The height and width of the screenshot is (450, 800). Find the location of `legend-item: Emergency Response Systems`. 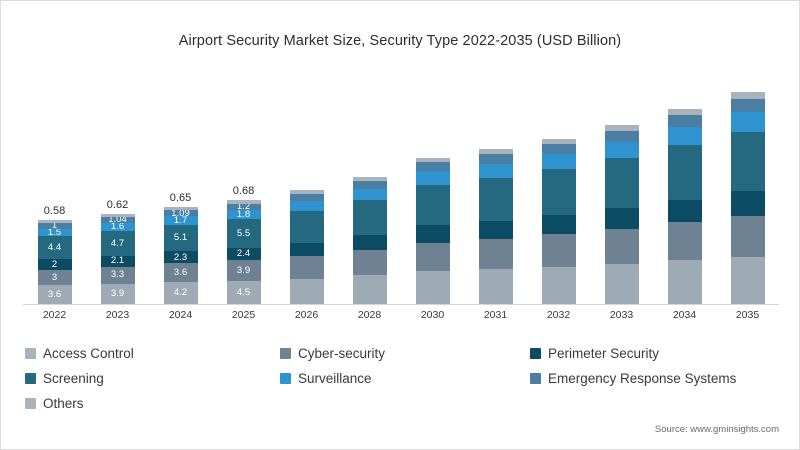

legend-item: Emergency Response Systems is located at coordinates (657, 378).